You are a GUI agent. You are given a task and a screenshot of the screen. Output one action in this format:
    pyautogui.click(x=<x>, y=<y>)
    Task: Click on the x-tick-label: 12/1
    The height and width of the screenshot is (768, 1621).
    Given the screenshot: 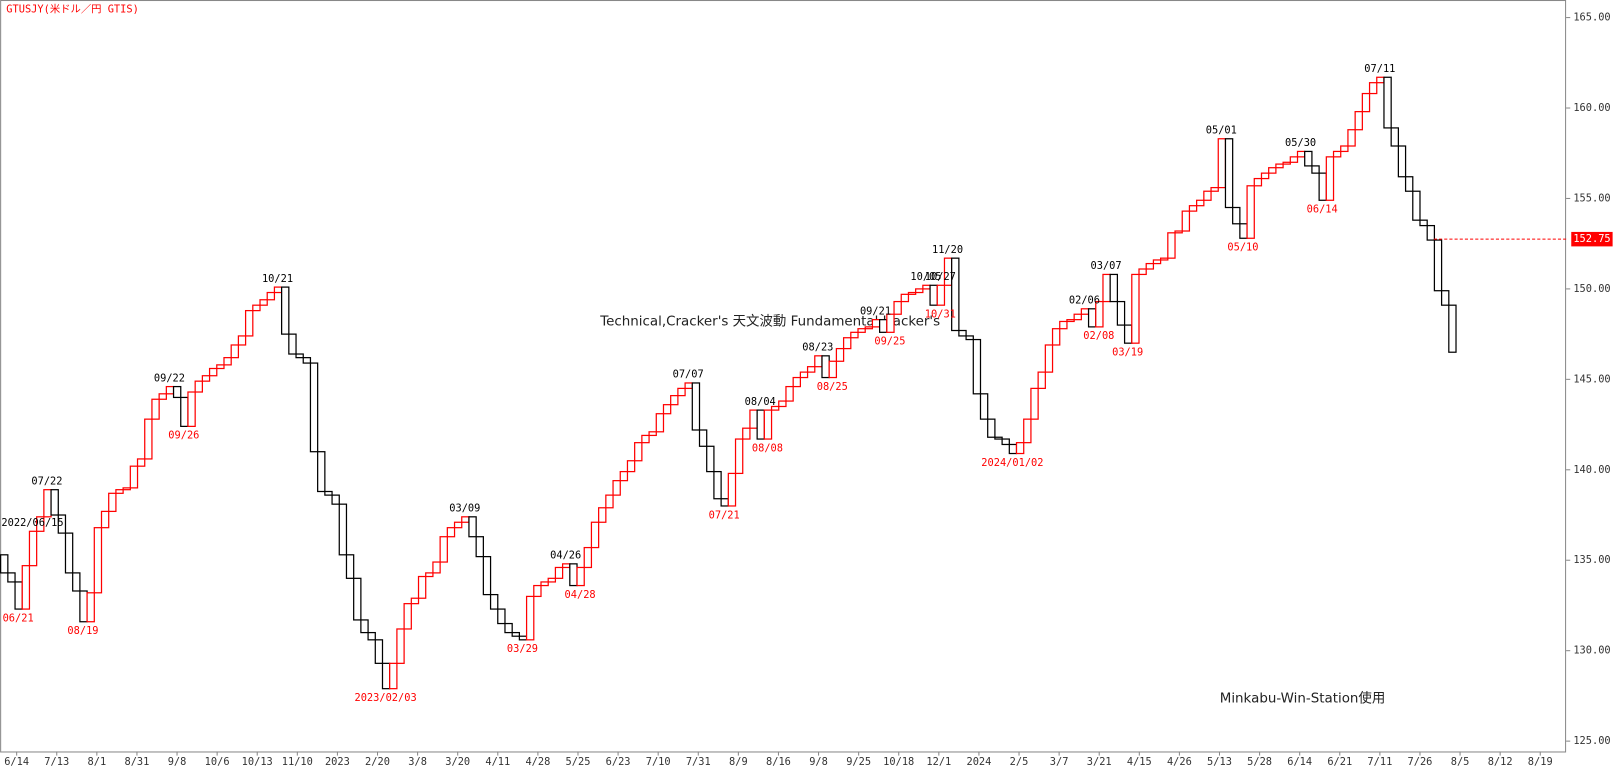 What is the action you would take?
    pyautogui.click(x=938, y=762)
    